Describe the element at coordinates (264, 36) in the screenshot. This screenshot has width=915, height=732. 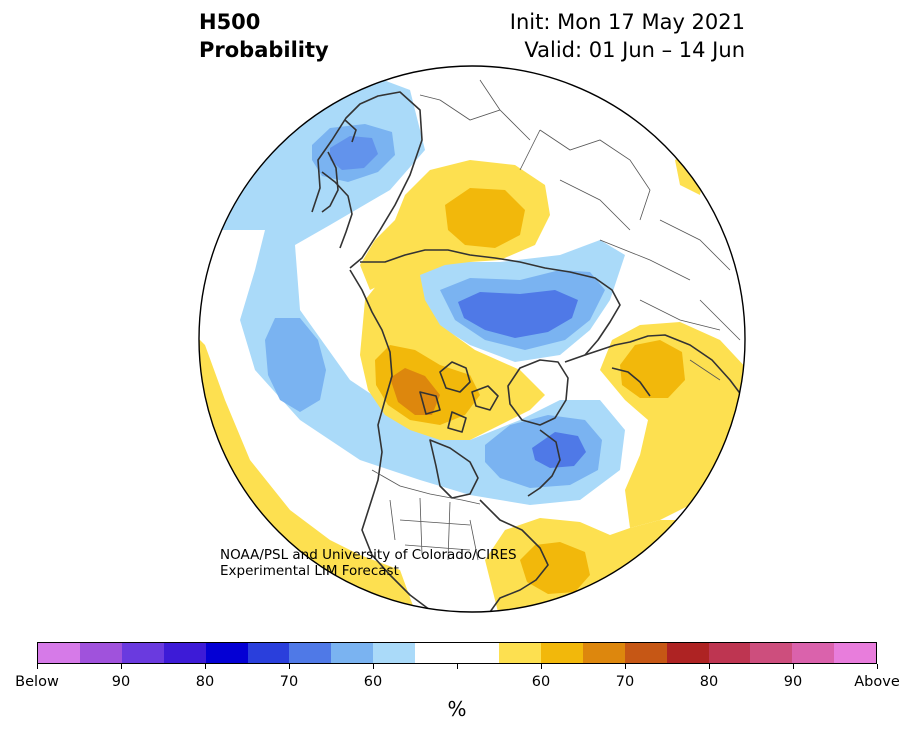
I see `chart-title: H500 Probability` at that location.